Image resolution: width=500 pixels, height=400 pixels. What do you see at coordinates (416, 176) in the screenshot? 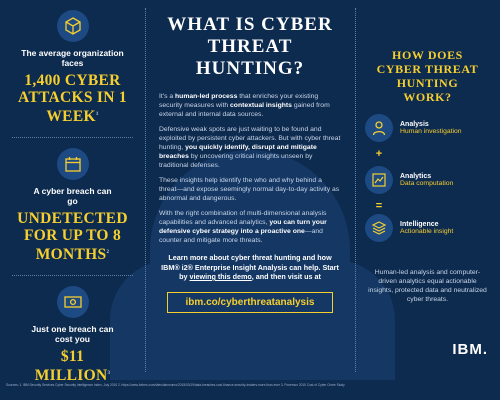
I see `step2-title: Analytics` at bounding box center [416, 176].